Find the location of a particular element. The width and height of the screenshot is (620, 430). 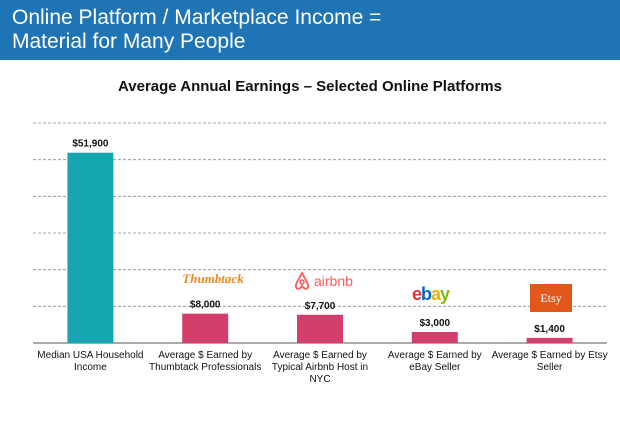

airbnb-icon is located at coordinates (302, 280).